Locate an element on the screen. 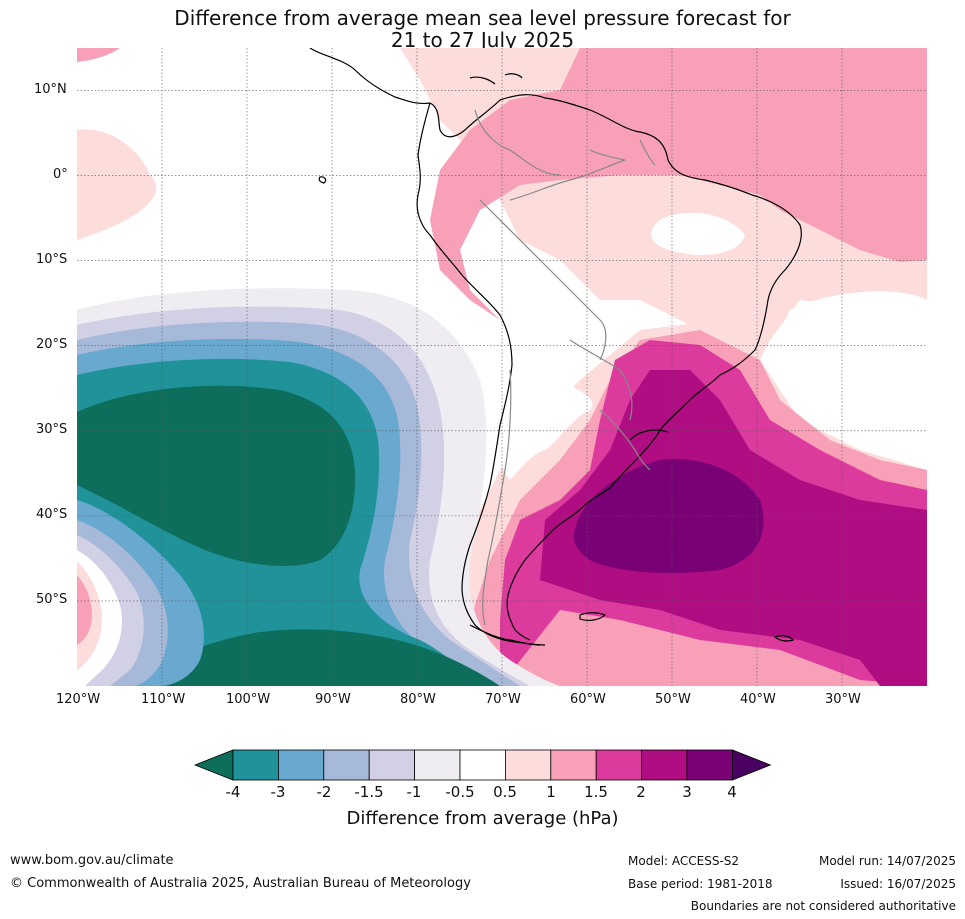  lon-tick-50w: 50°W is located at coordinates (673, 699).